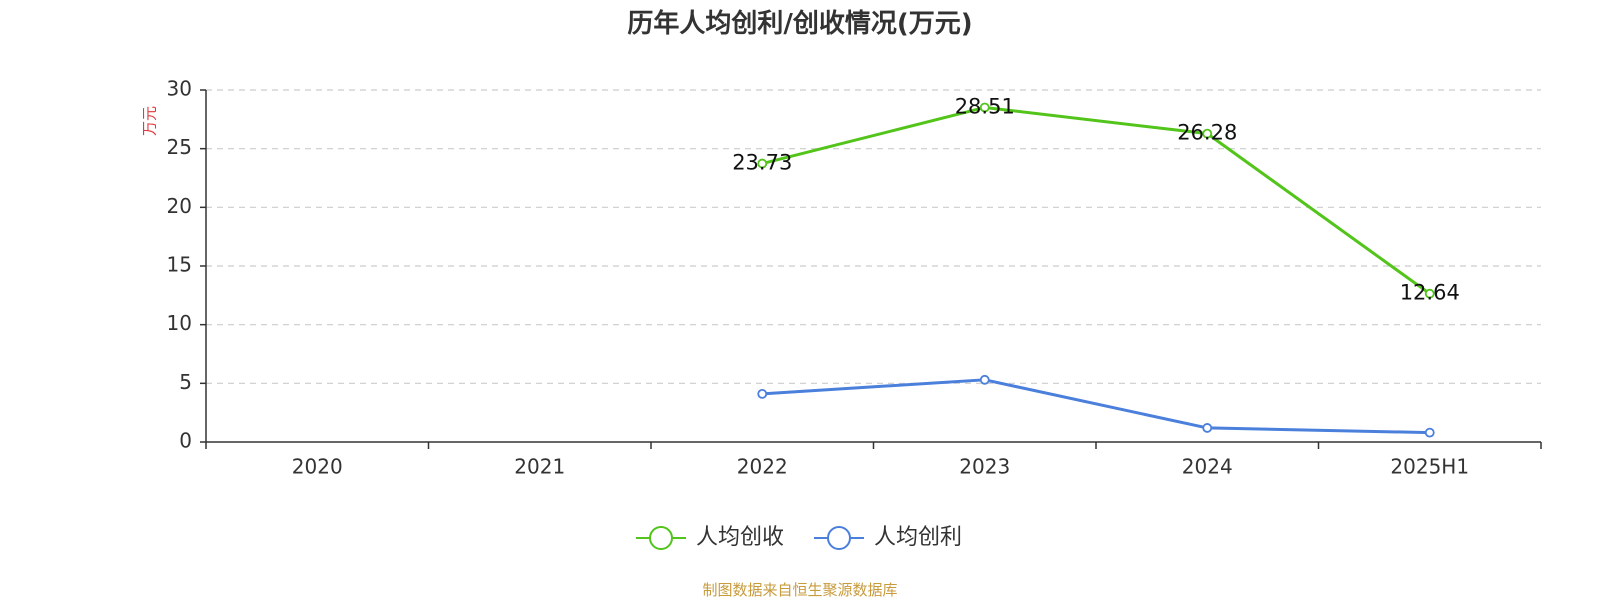 This screenshot has width=1600, height=600. What do you see at coordinates (918, 537) in the screenshot?
I see `legend-label: 人均创利` at bounding box center [918, 537].